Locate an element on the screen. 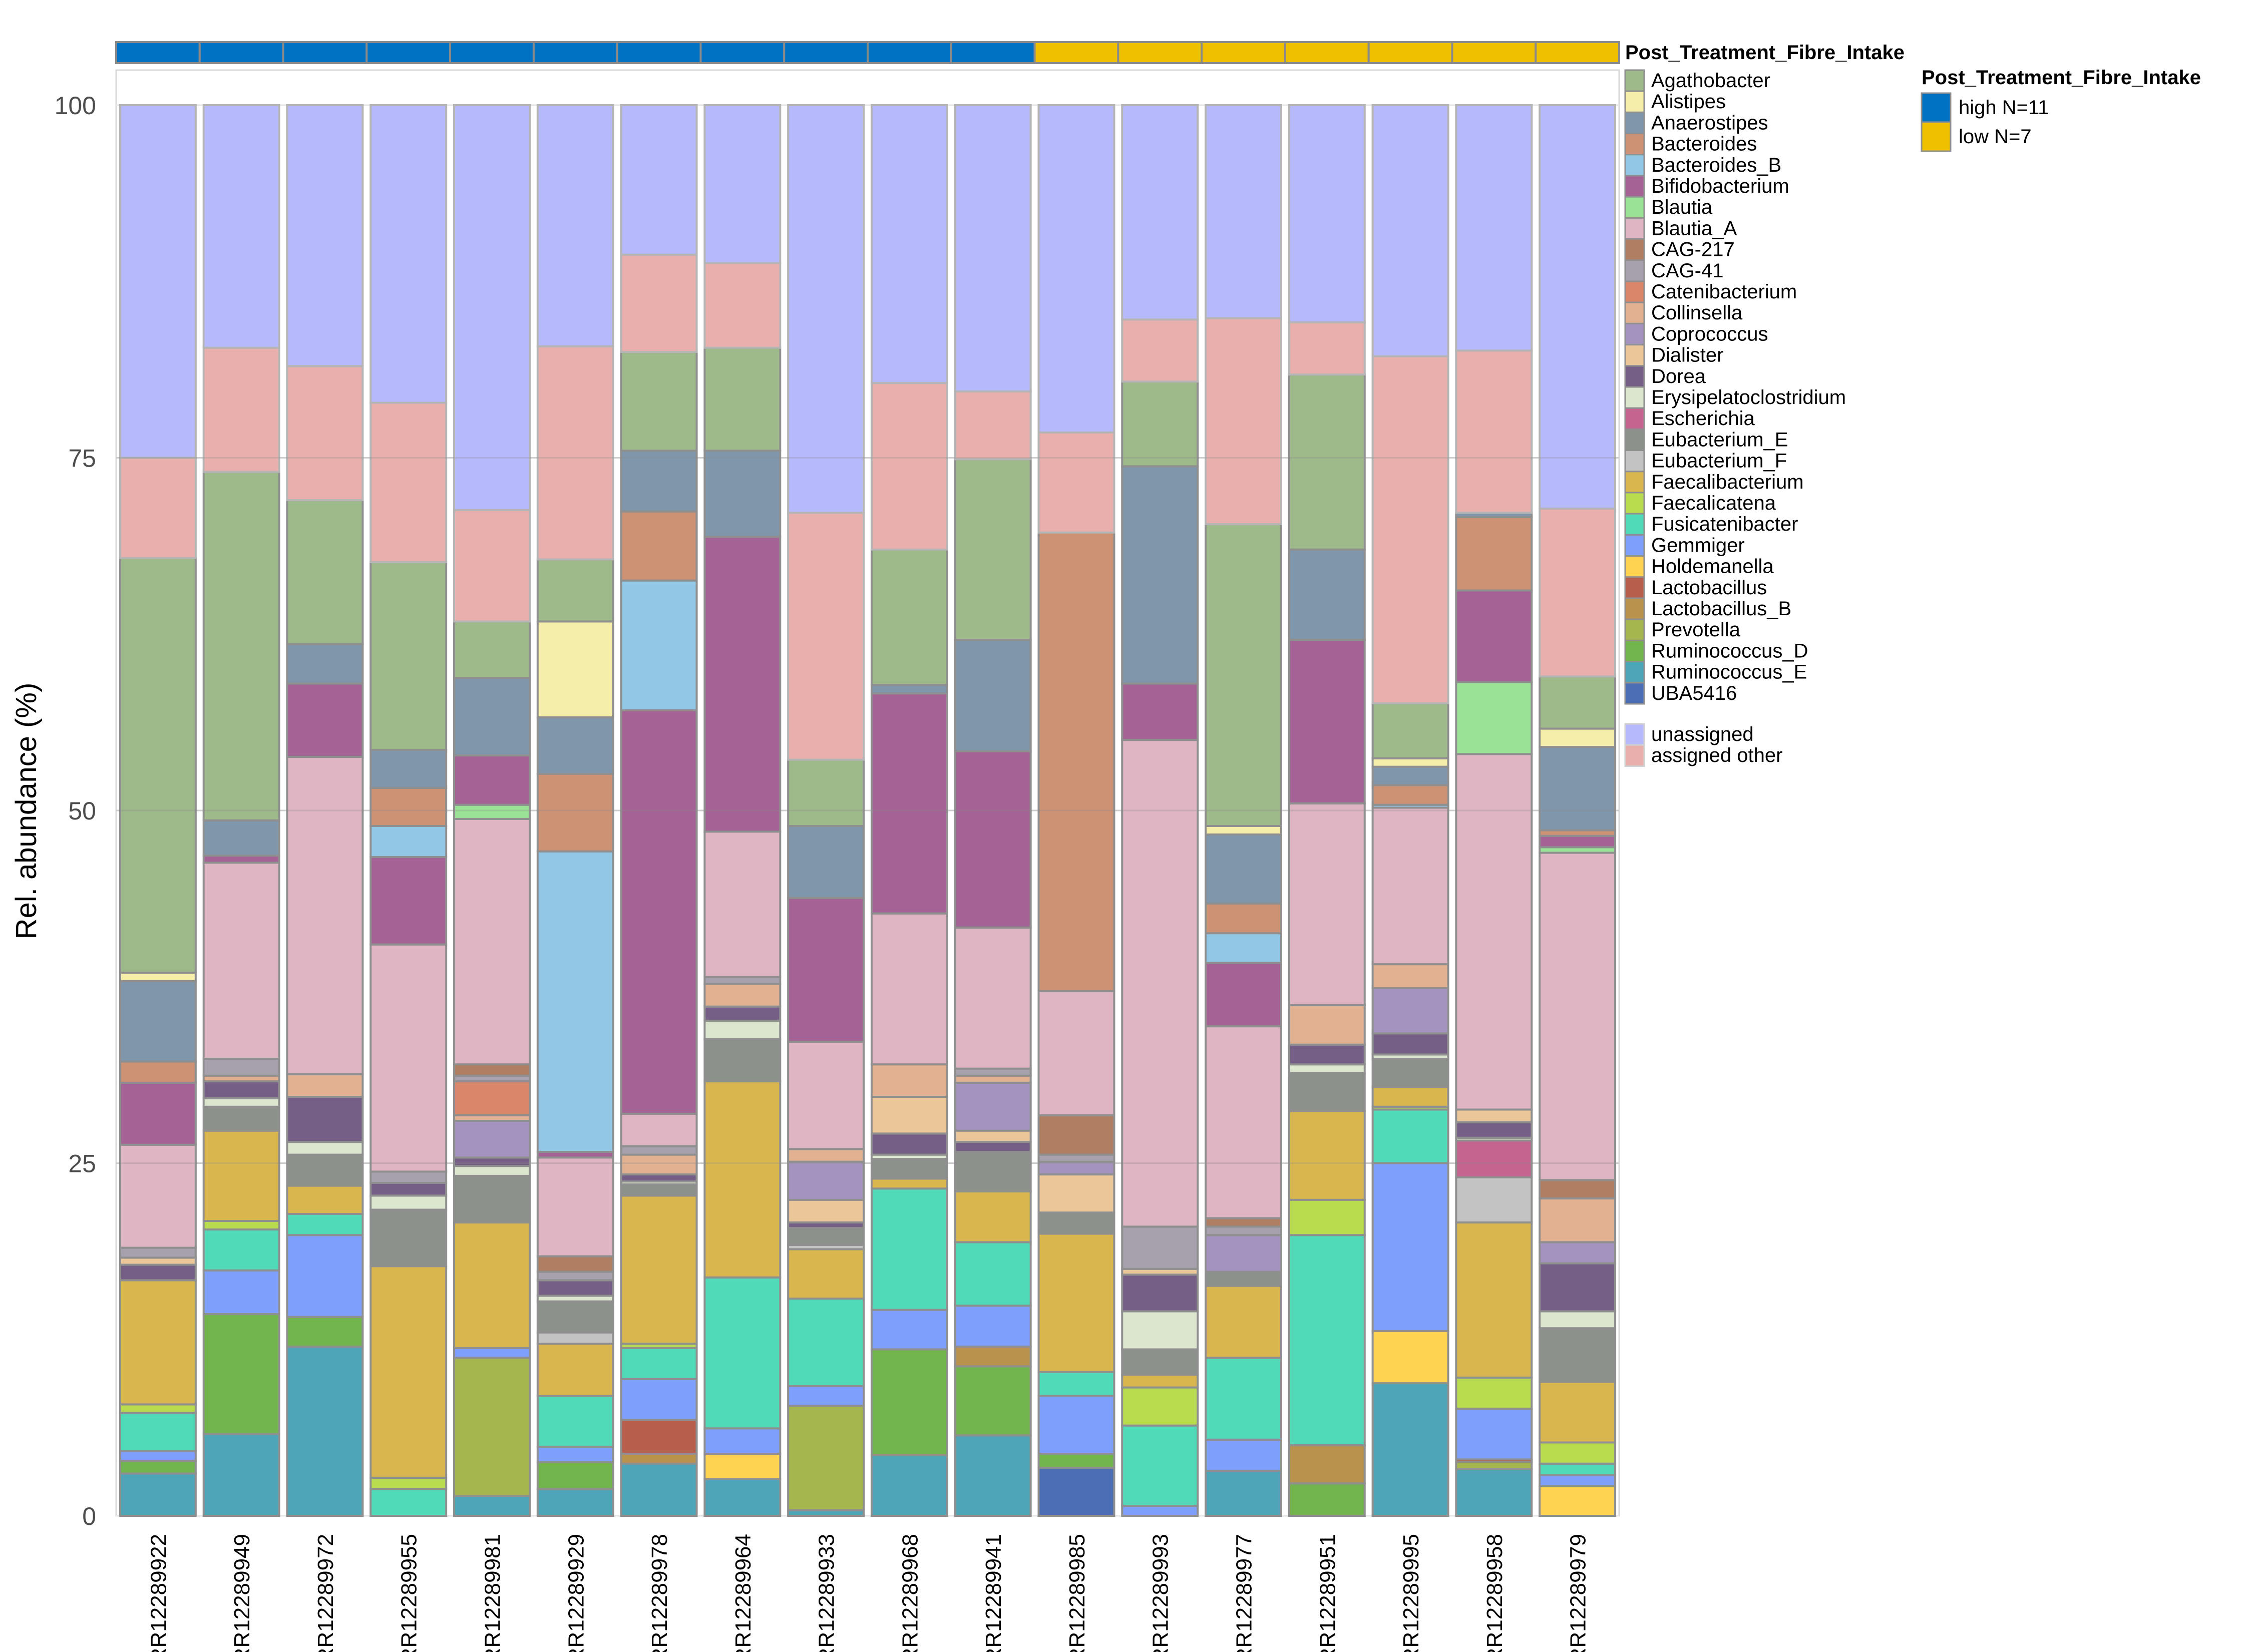 The height and width of the screenshot is (1652, 2253). bar-SRR12289958 is located at coordinates (1494, 810).